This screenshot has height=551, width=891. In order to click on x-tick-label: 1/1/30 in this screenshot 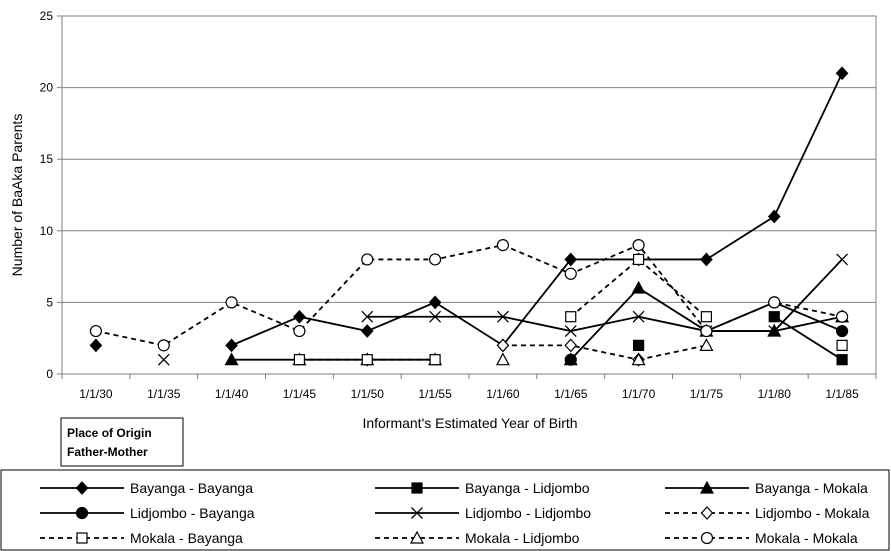, I will do `click(96, 394)`.